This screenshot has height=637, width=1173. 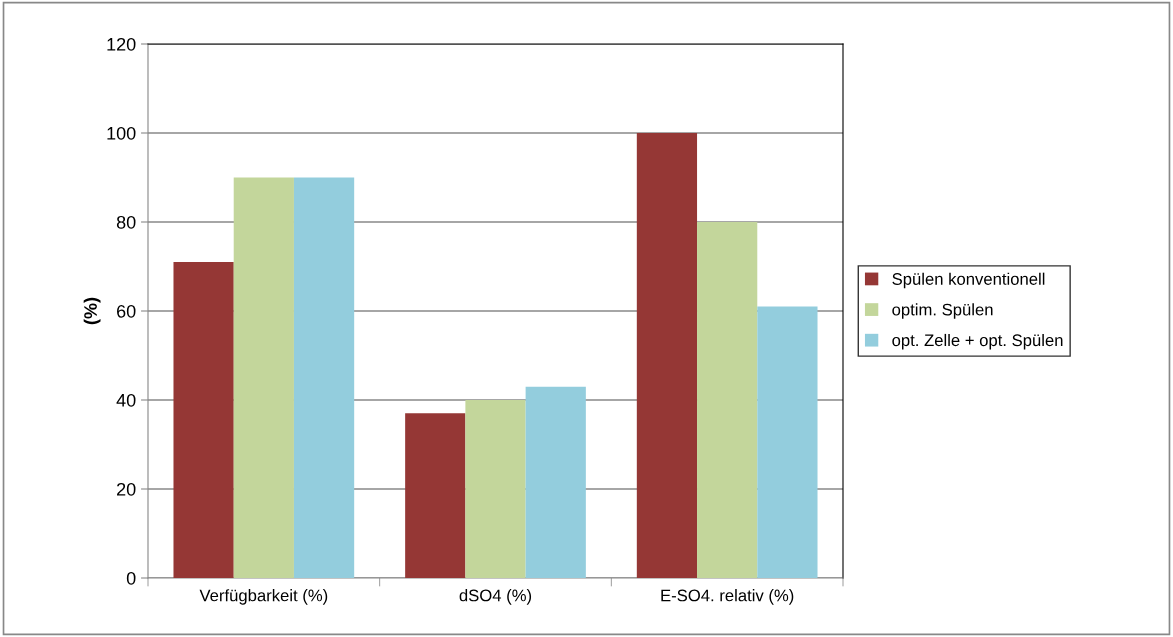 I want to click on legend-label: Spülen konventionell, so click(x=968, y=280).